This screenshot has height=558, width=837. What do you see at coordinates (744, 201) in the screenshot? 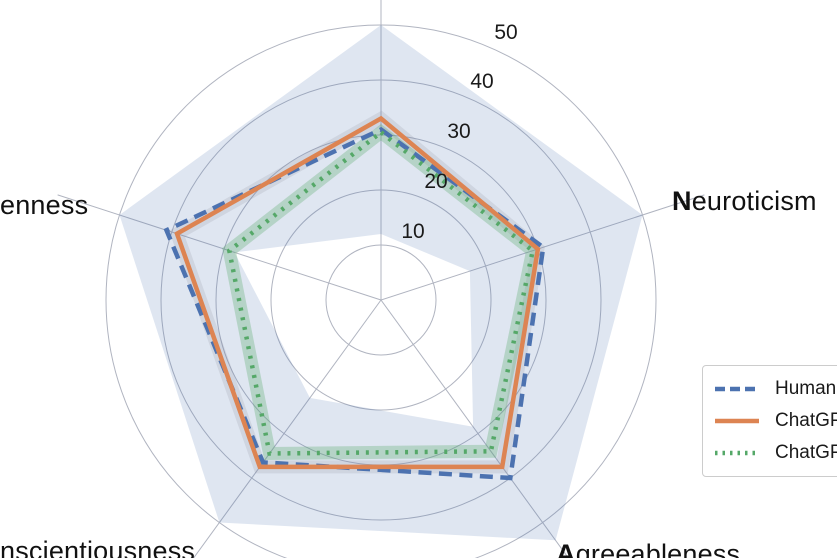
I see `axis-label-neuroticism: Neuroticism` at bounding box center [744, 201].